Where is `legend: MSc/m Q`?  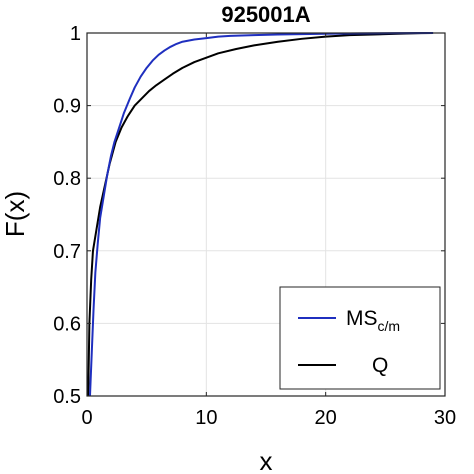 legend: MSc/m Q is located at coordinates (360, 338).